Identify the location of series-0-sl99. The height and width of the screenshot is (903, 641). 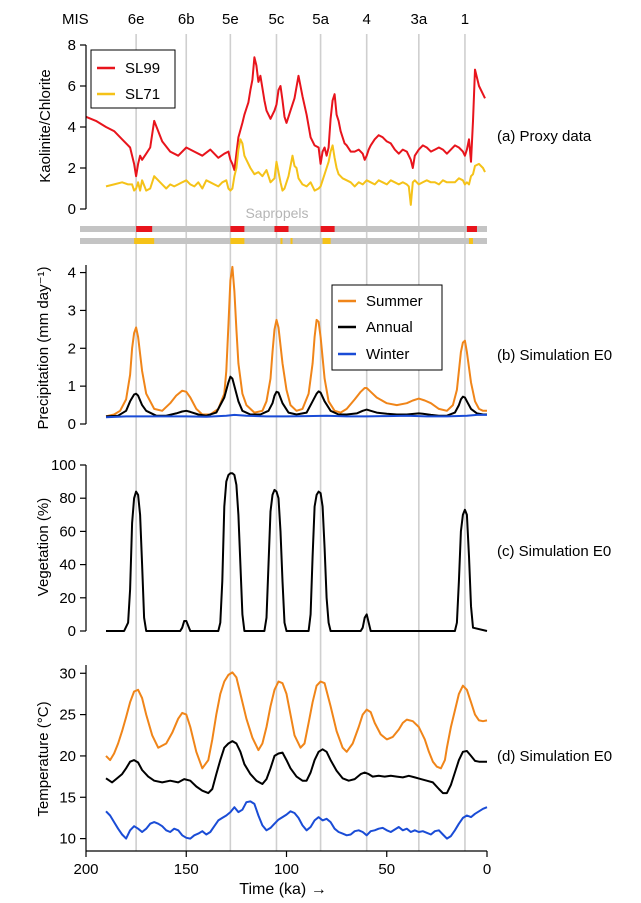
(285, 117).